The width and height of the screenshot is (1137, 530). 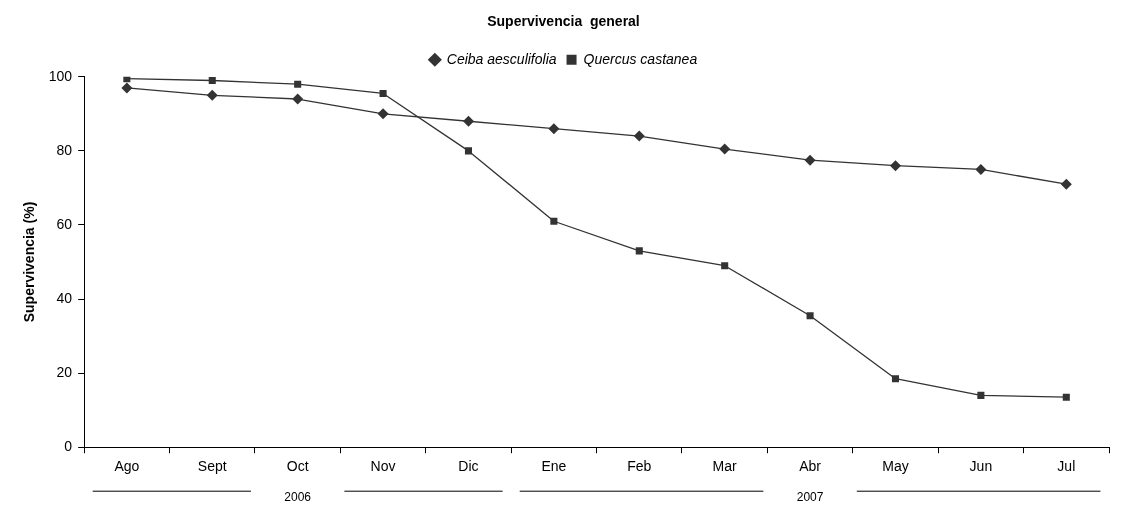 I want to click on x-tick-label: Abr, so click(x=810, y=466).